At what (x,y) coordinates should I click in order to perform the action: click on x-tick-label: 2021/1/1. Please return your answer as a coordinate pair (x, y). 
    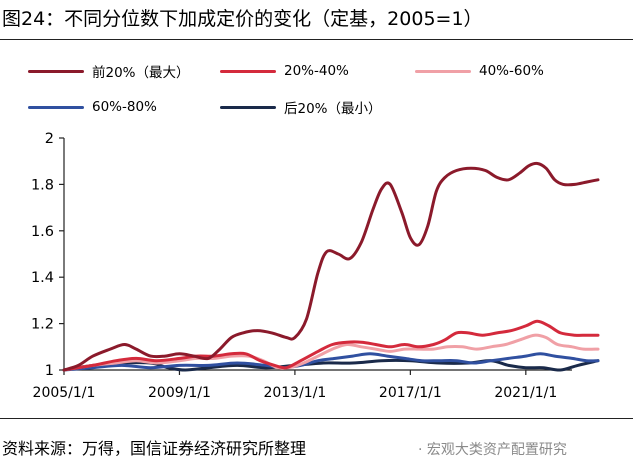
    Looking at the image, I should click on (525, 393).